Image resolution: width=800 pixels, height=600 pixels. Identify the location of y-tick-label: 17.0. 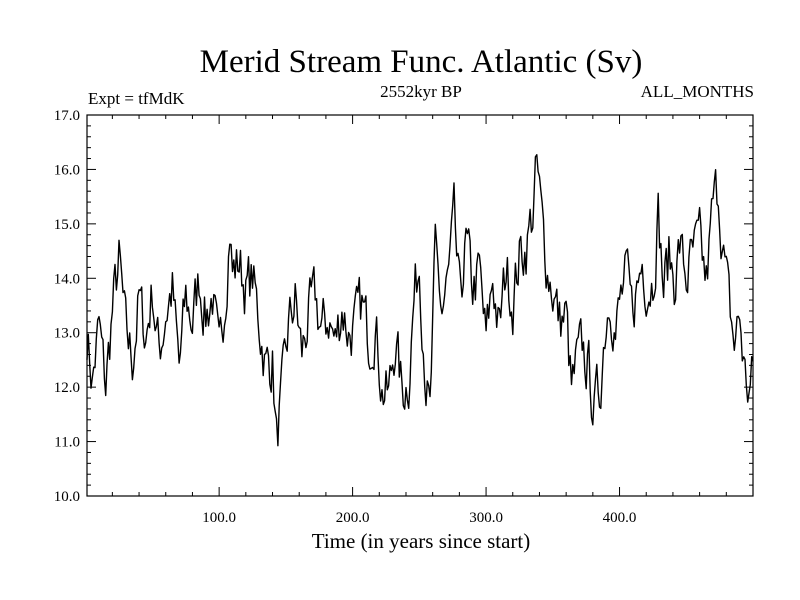
(67, 116).